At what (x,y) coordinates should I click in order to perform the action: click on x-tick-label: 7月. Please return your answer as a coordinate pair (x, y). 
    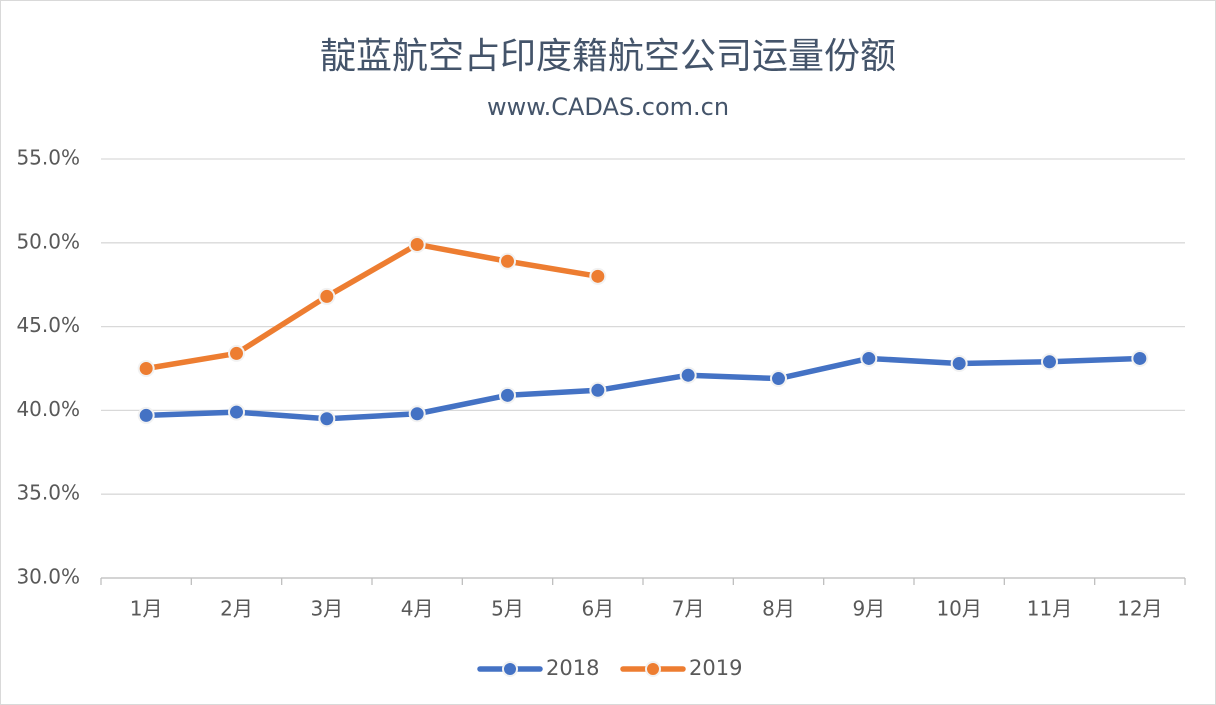
    Looking at the image, I should click on (688, 609).